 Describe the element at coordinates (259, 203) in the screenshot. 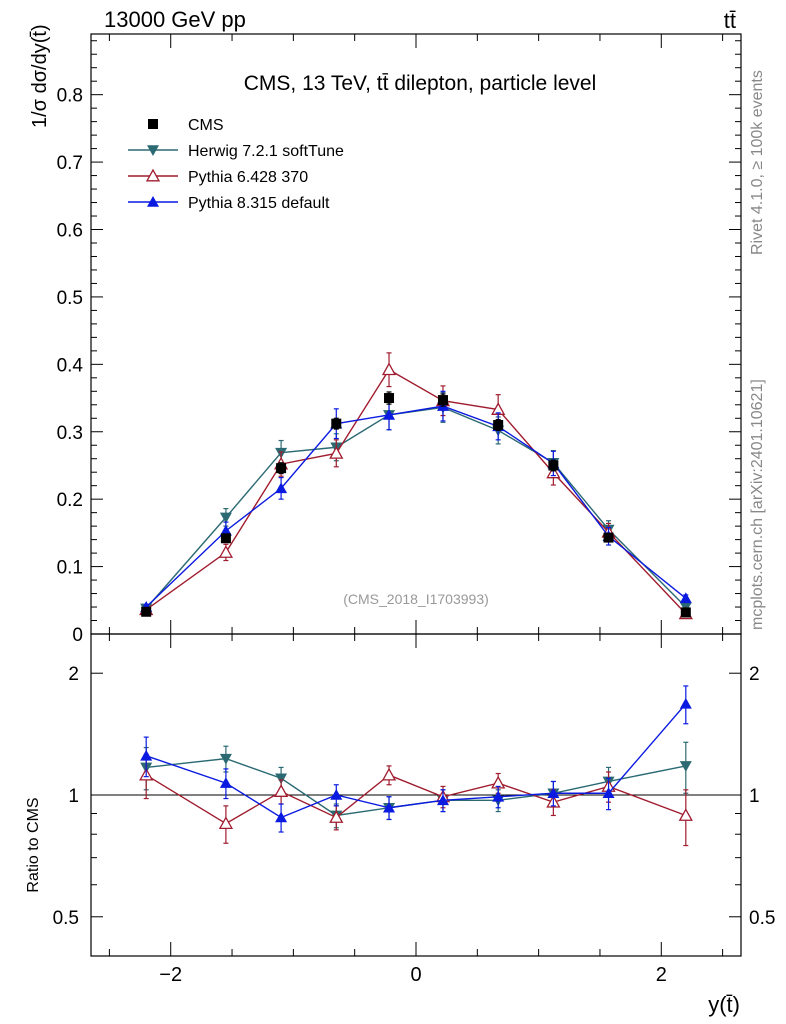

I see `legend-label: Pythia 8.315 default` at that location.